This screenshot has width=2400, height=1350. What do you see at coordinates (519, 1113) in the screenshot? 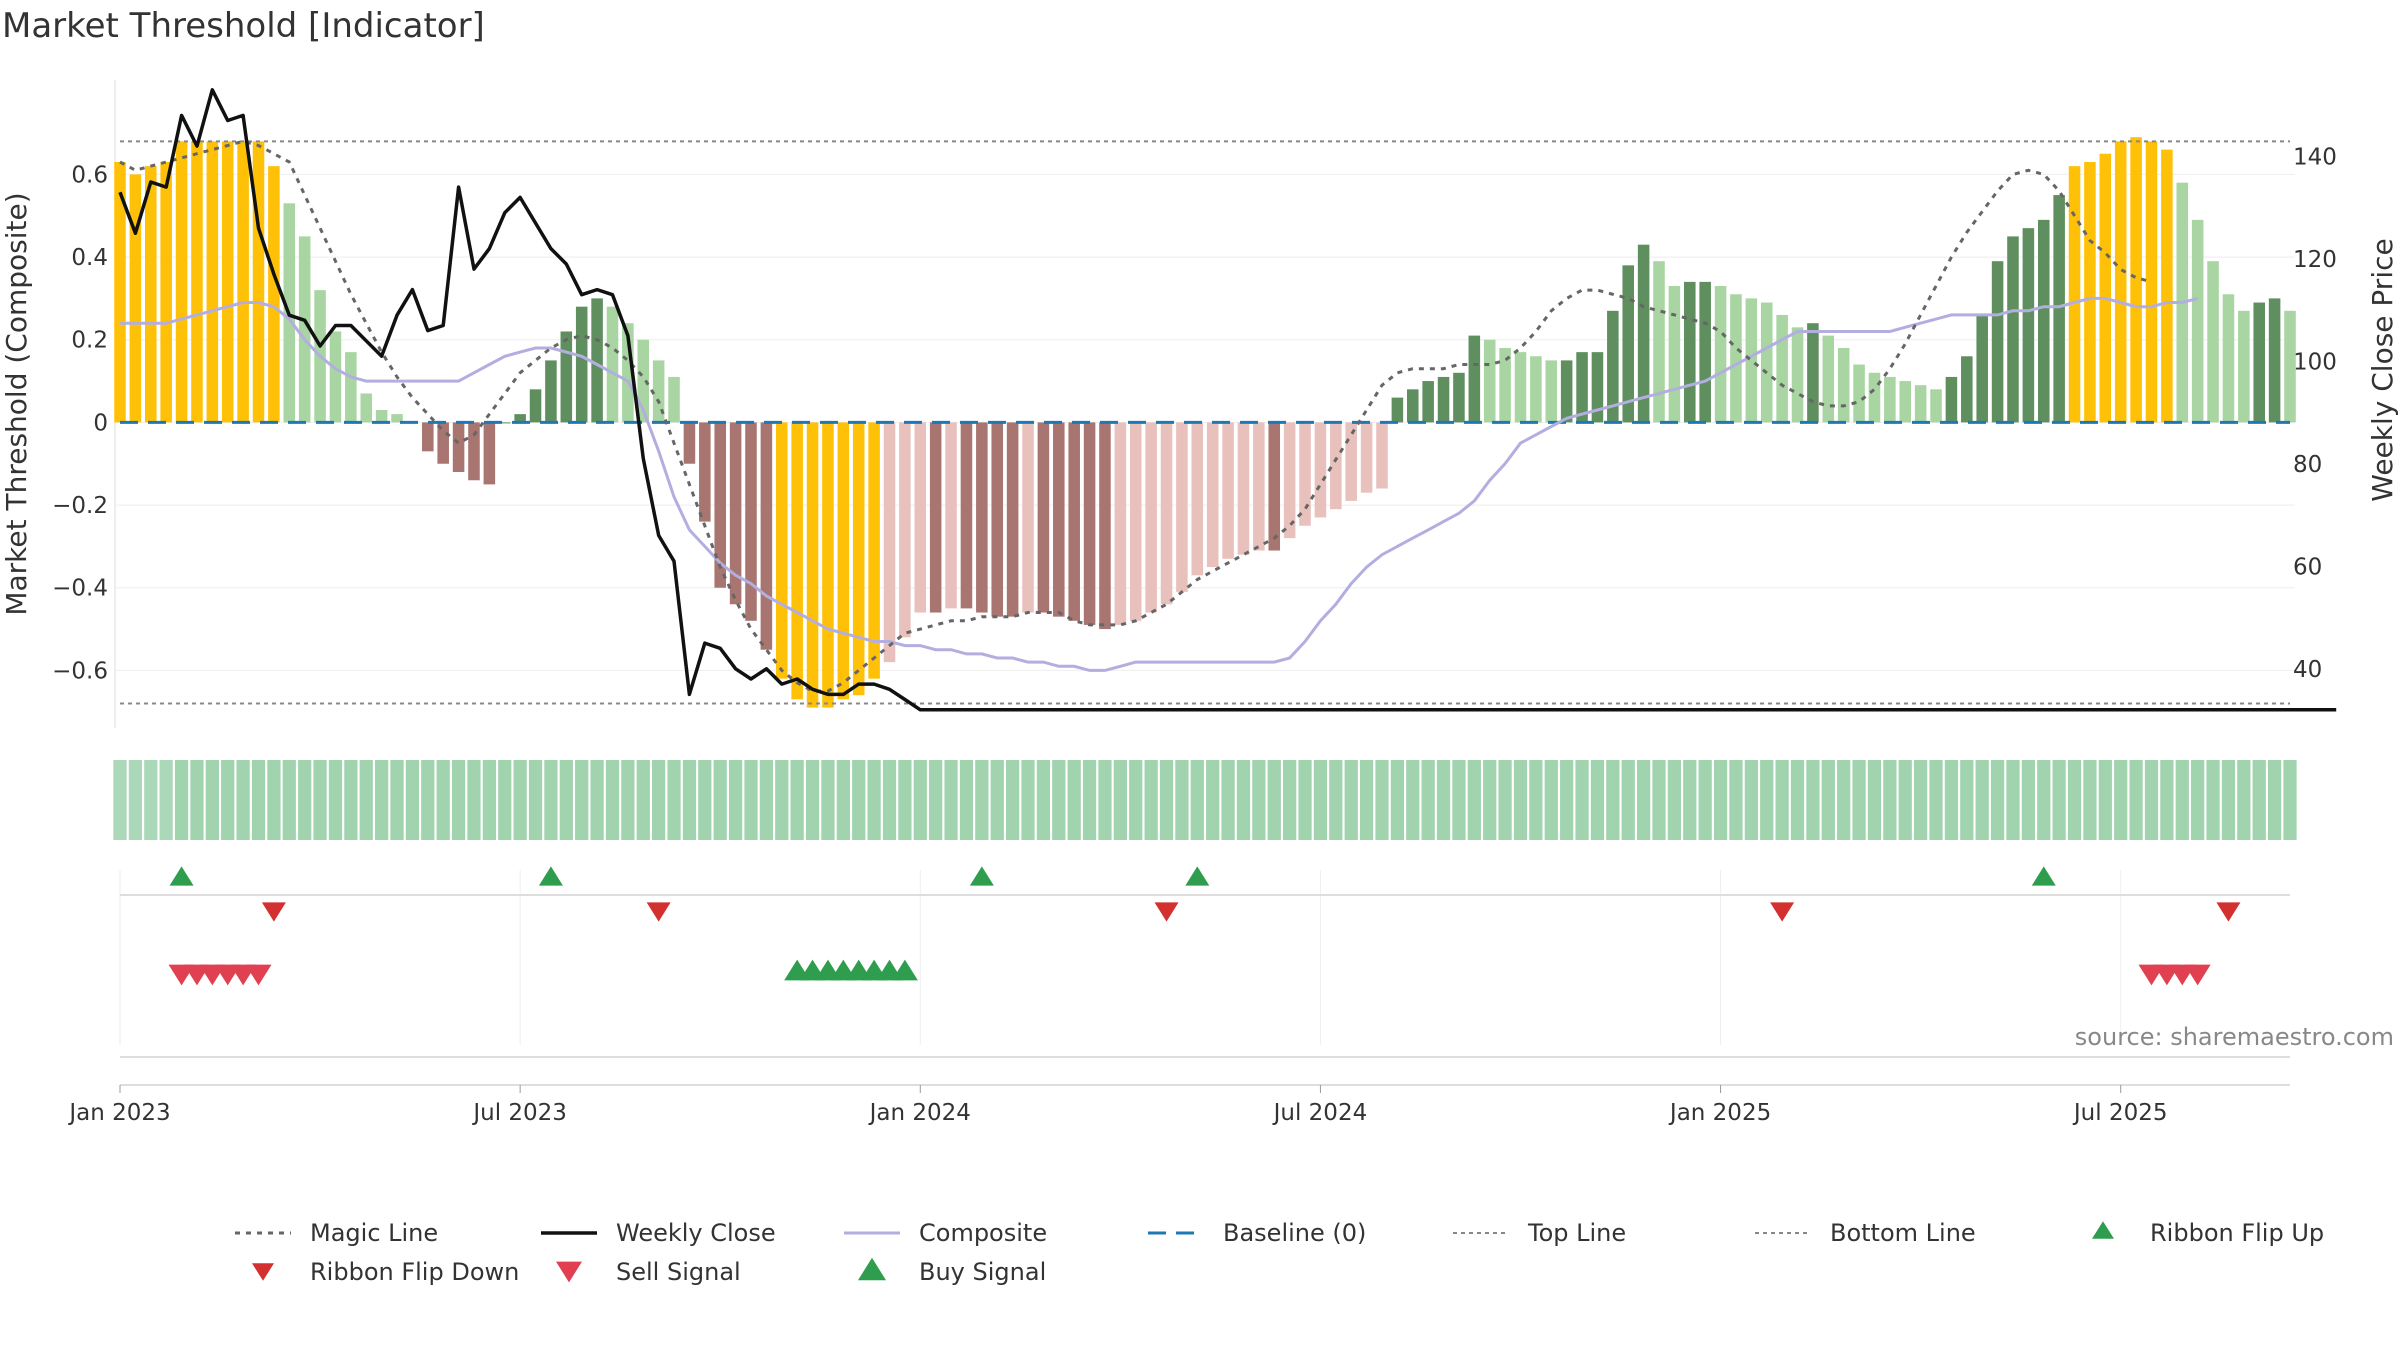
I see `x-tick-label: Jul 2023` at bounding box center [519, 1113].